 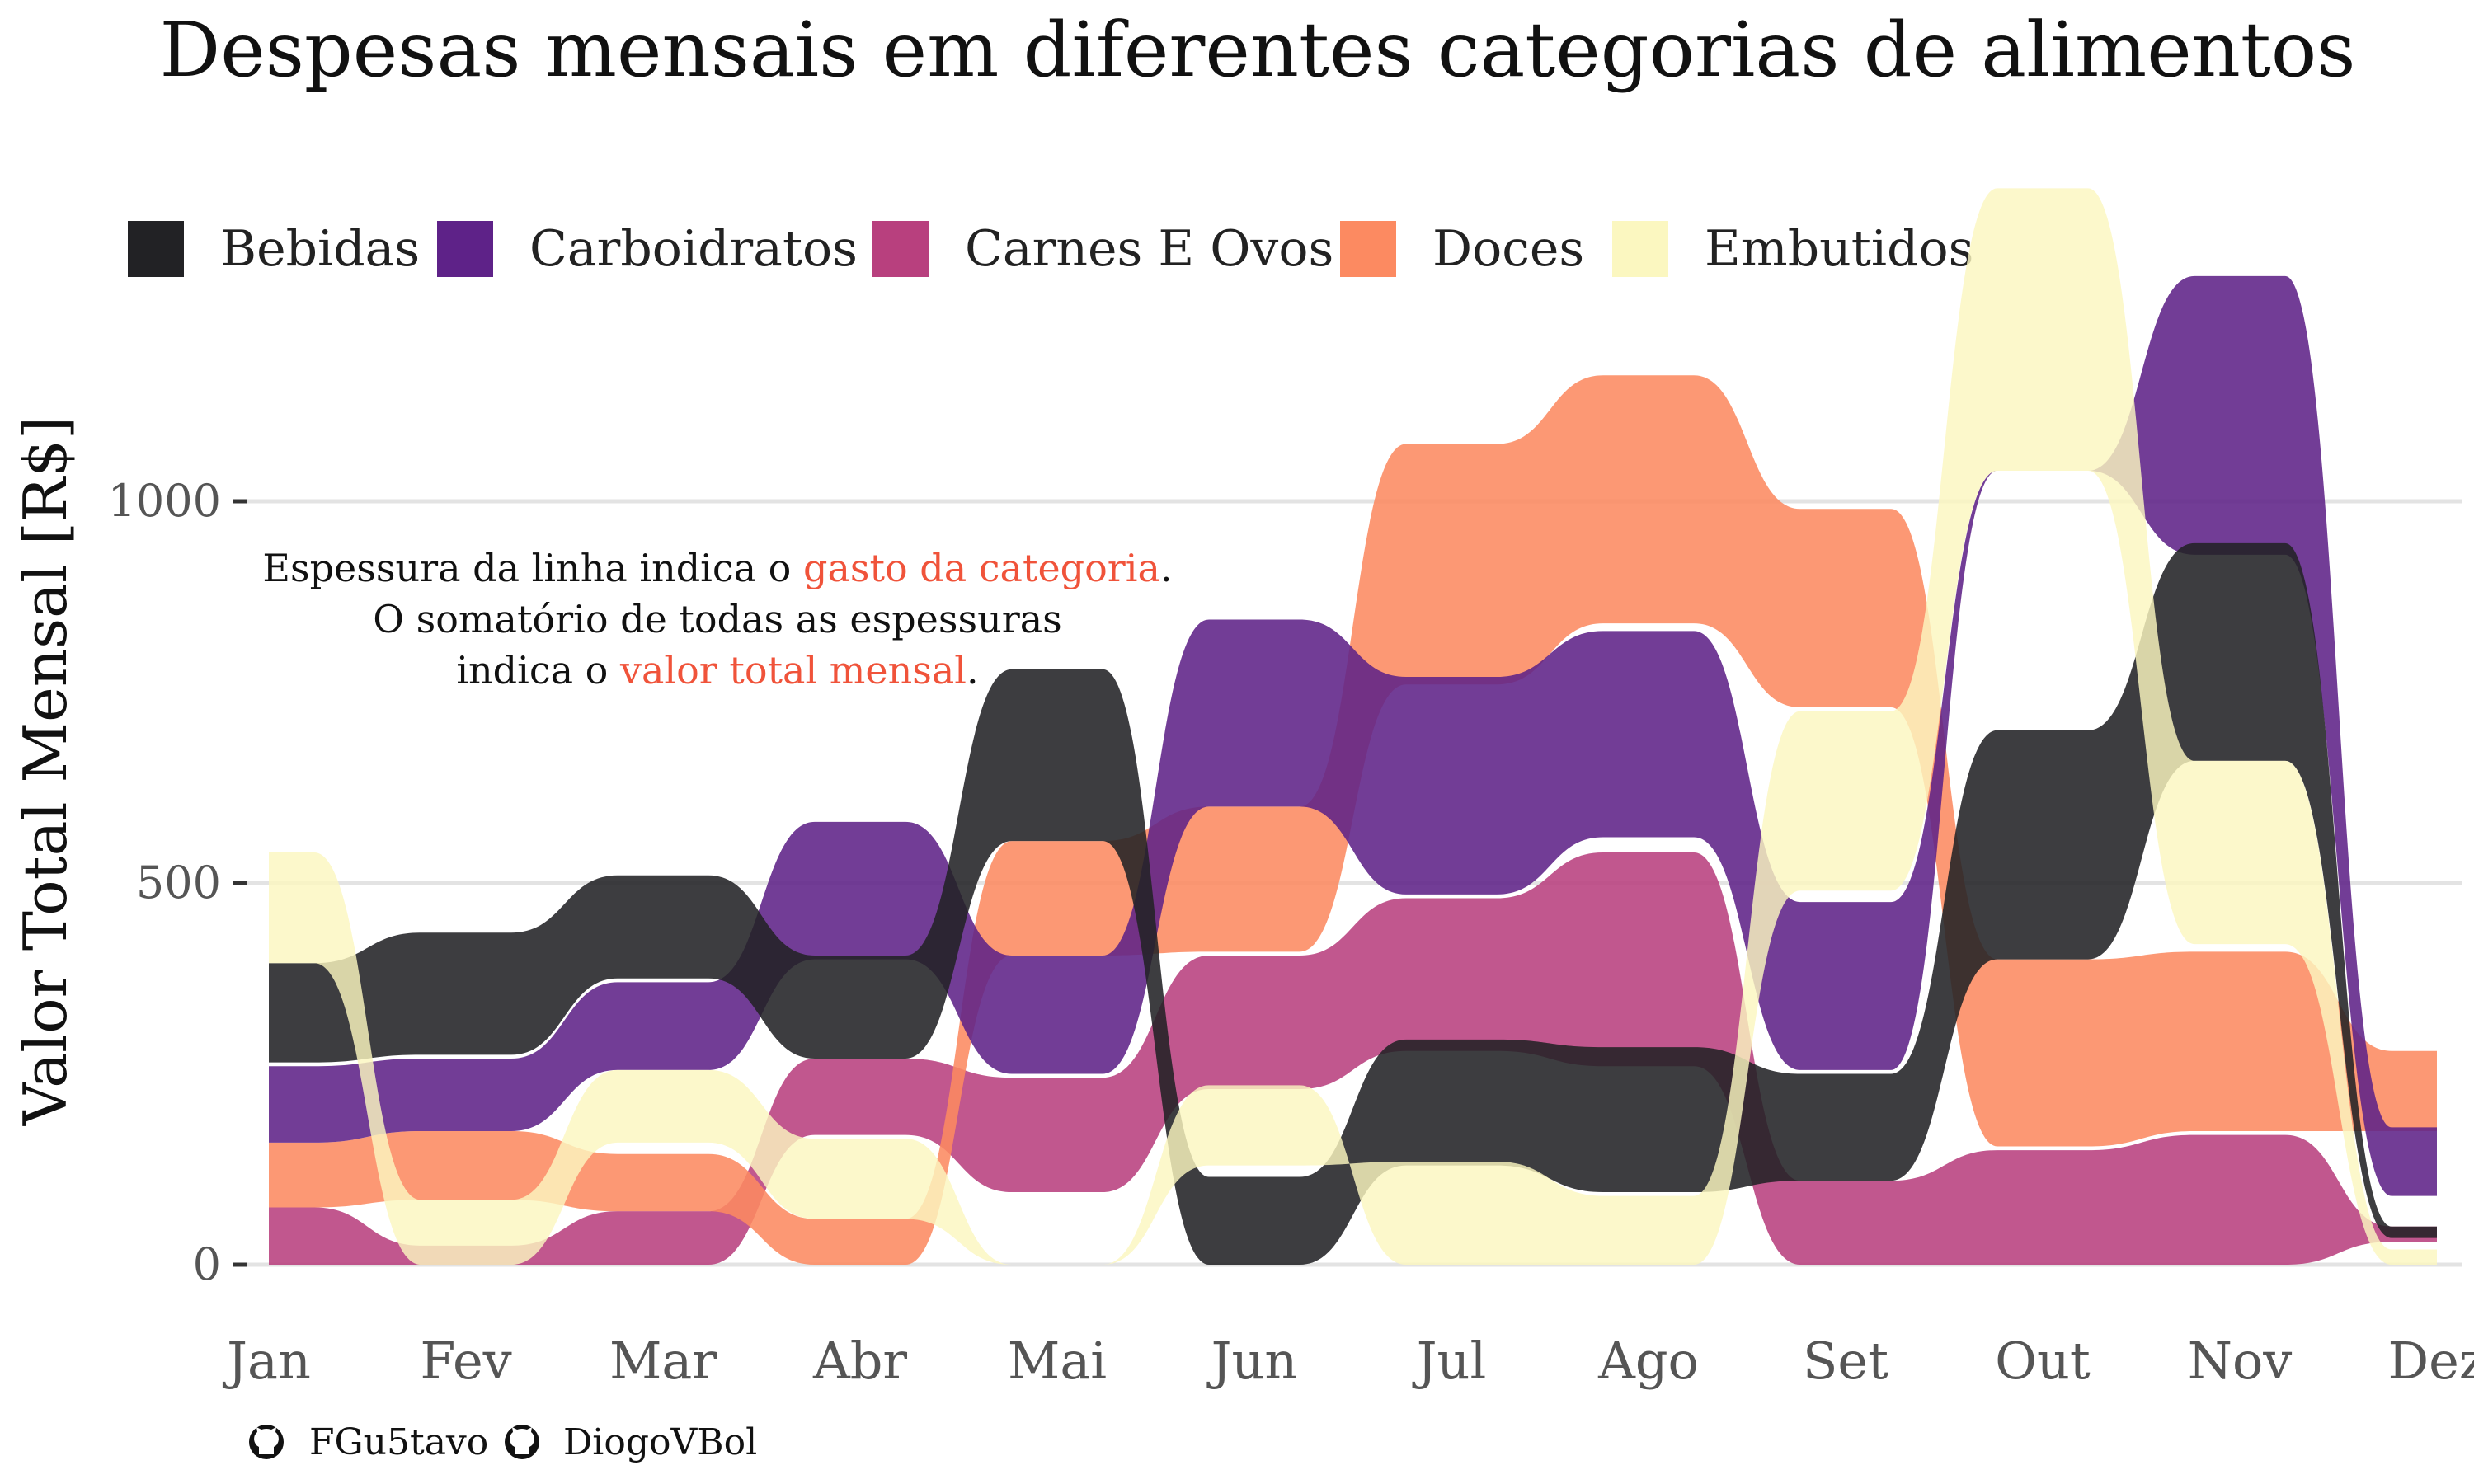 I want to click on x-tick-label: Jan, so click(x=266, y=1361).